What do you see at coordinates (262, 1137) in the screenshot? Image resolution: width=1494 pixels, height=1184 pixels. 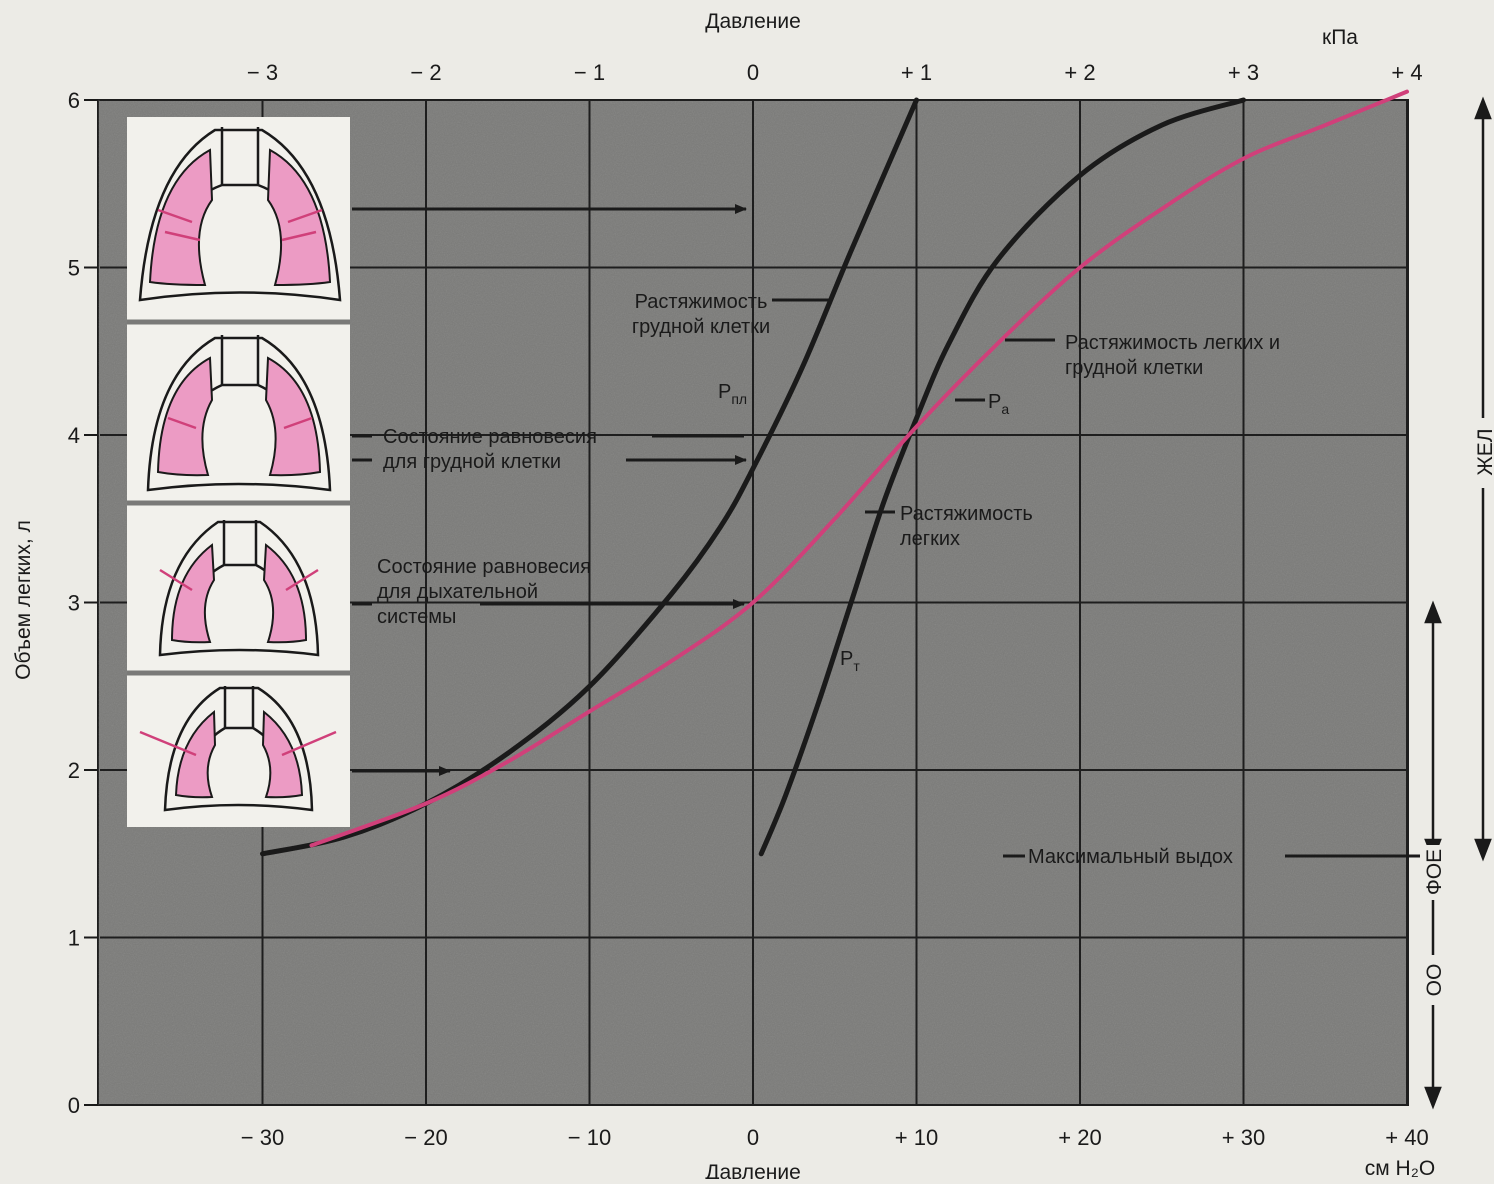 I see `x-tick-label: − 30` at bounding box center [262, 1137].